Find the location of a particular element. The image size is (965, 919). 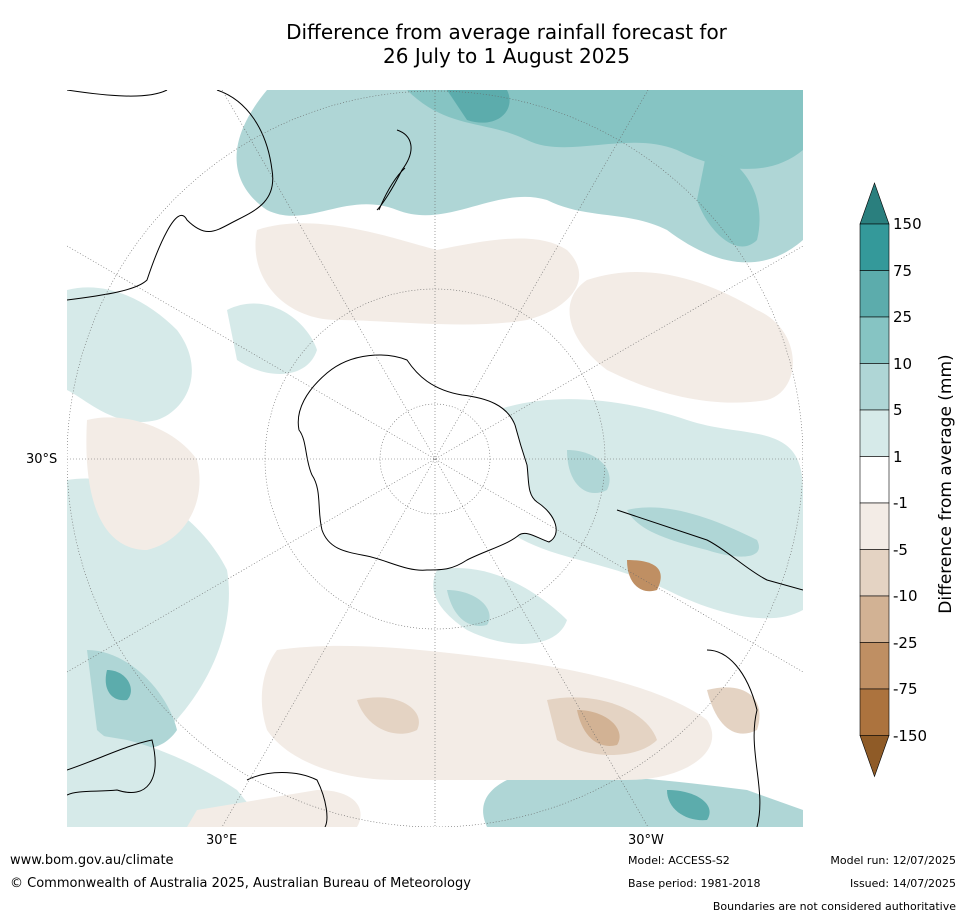

lon-label-30w: 30°W is located at coordinates (646, 840).